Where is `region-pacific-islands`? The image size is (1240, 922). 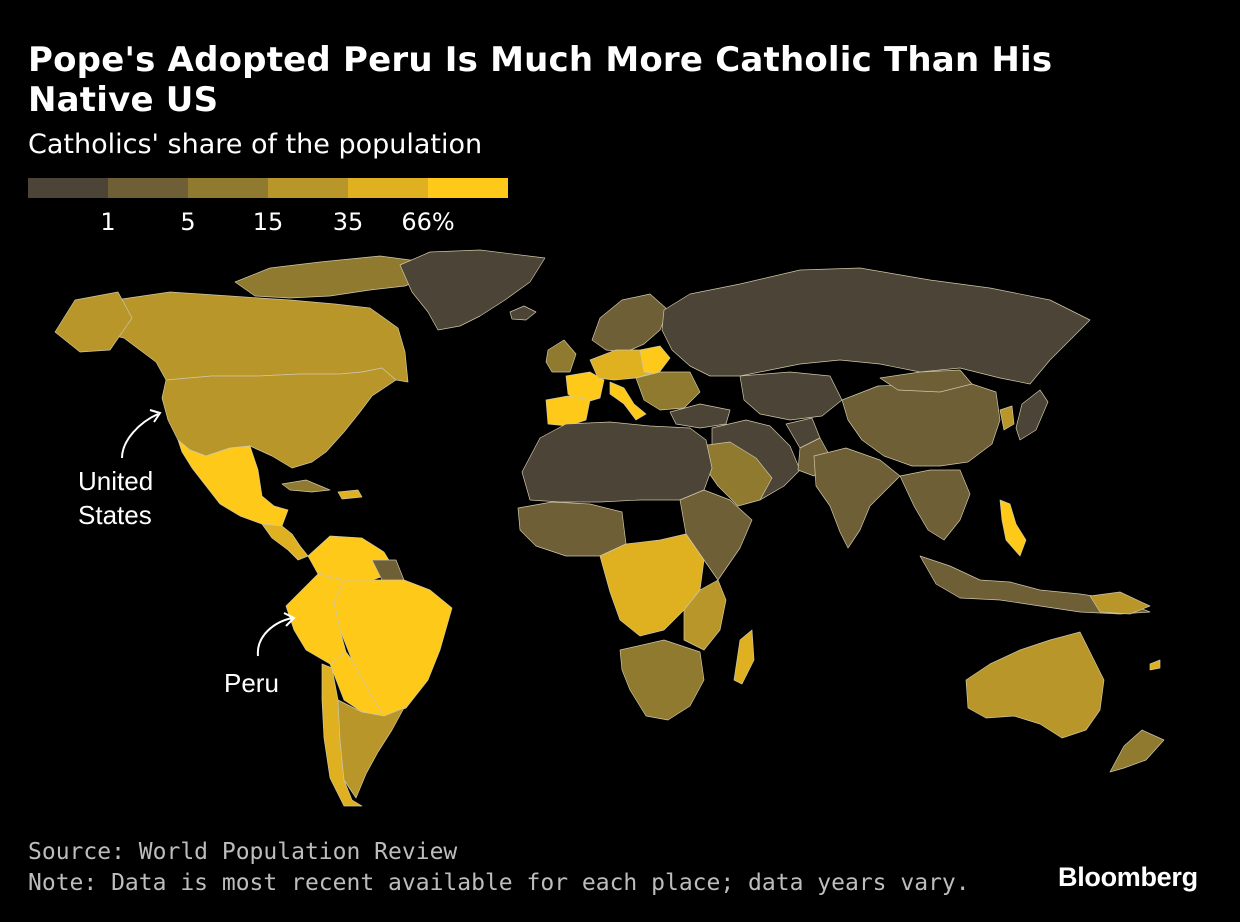
region-pacific-islands is located at coordinates (1155, 665).